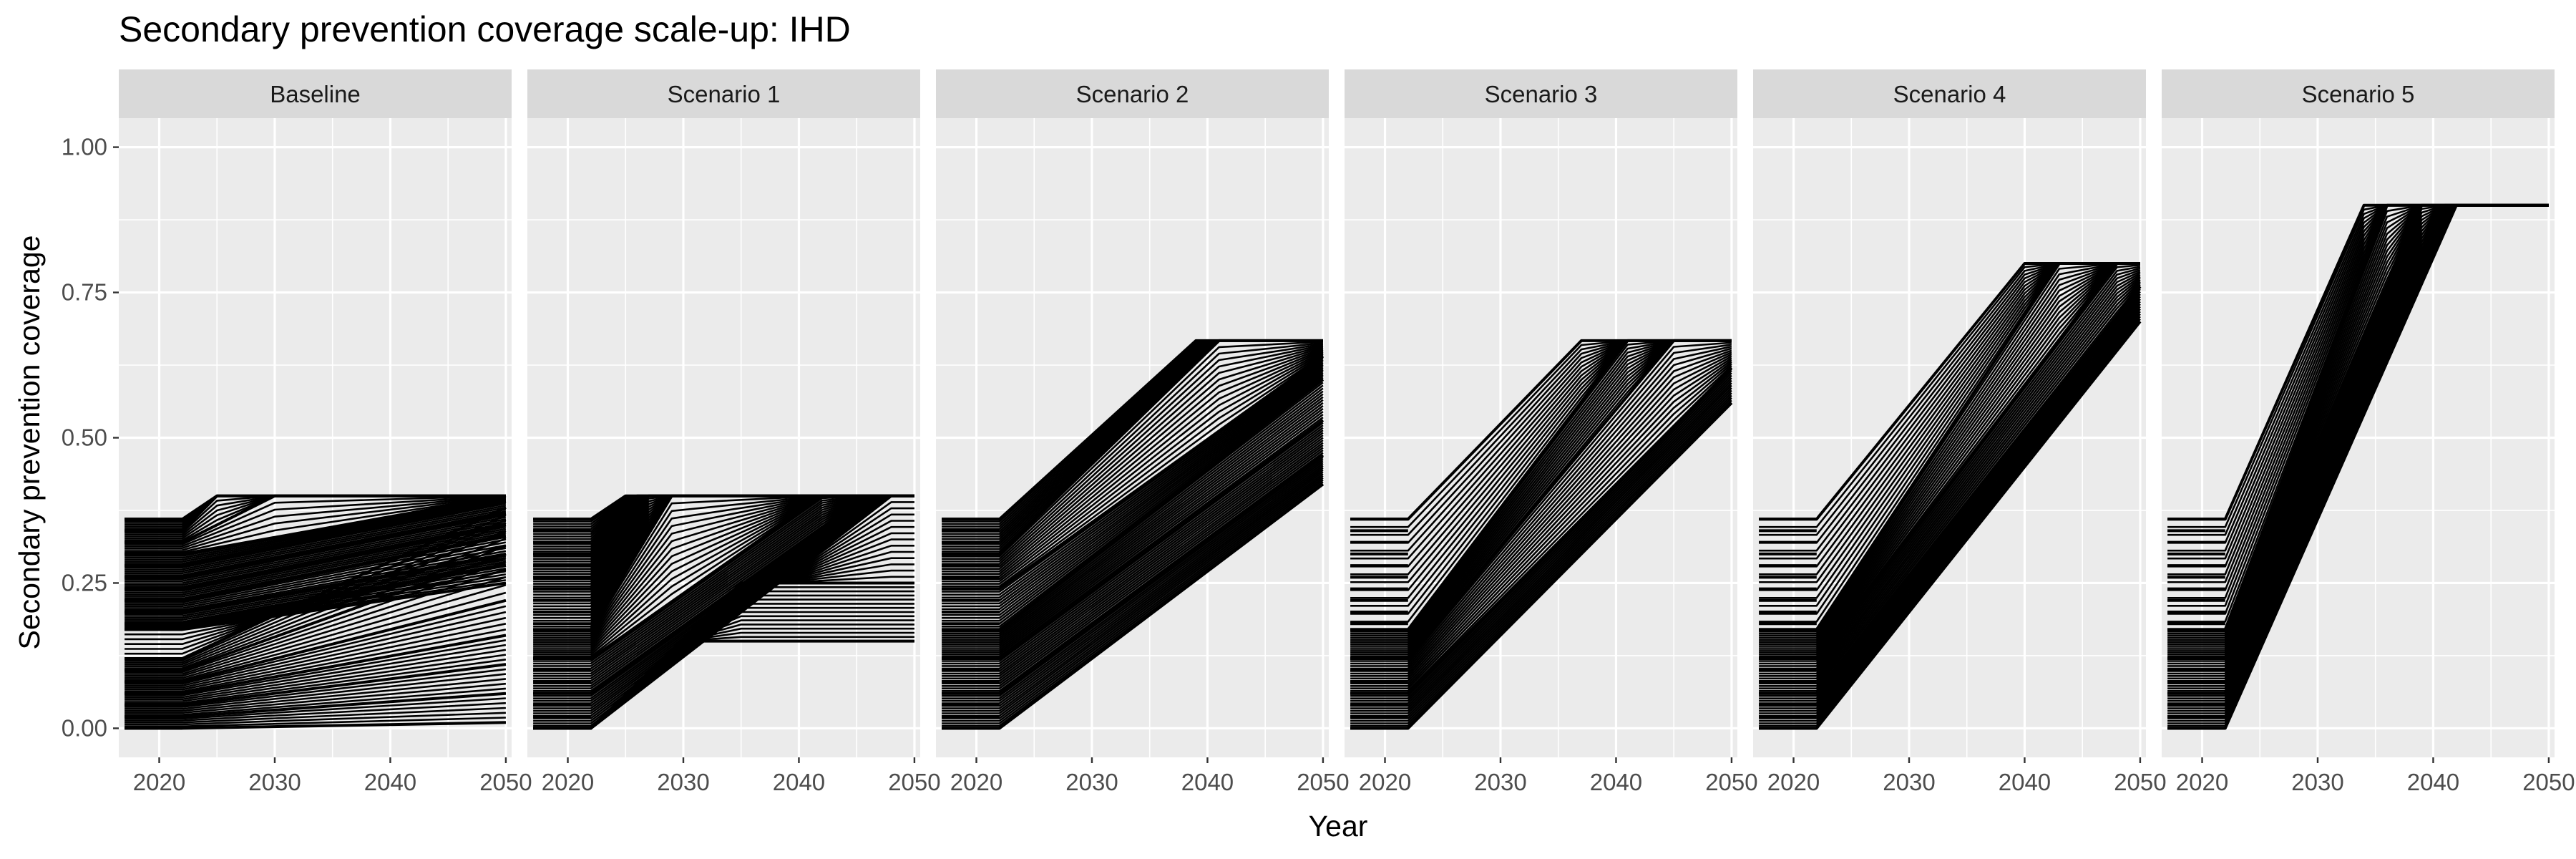 This screenshot has height=859, width=2576. I want to click on facet-strip-label: Scenario 2, so click(1132, 94).